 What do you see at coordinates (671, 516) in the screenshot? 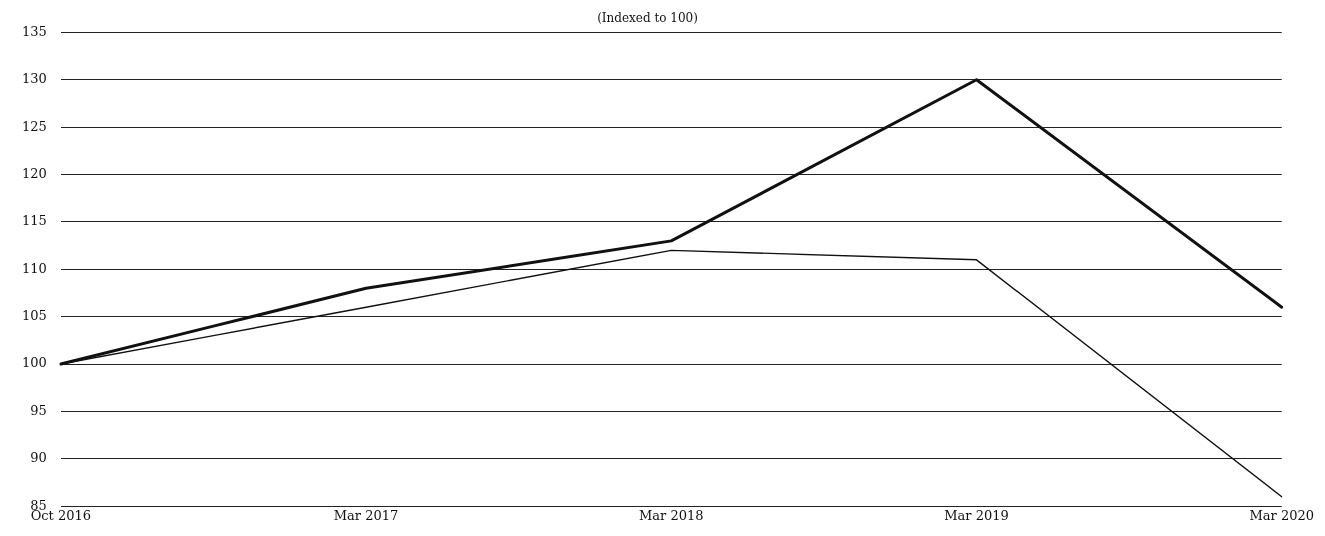
I see `x-tick-label: Mar 2018` at bounding box center [671, 516].